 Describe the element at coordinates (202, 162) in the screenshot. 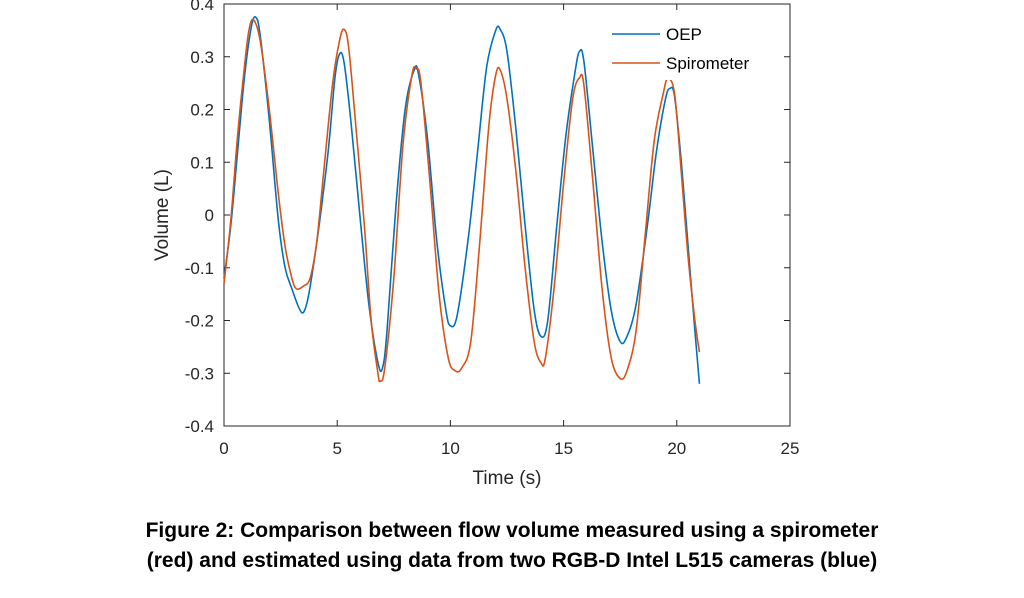

I see `y-tick-label: 0.1` at that location.